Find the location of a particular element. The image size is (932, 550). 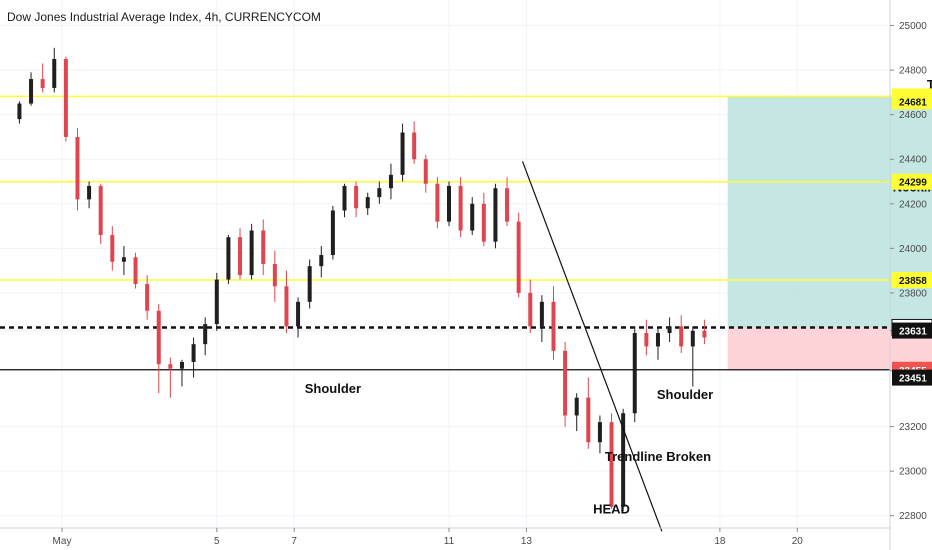

long-position-tool is located at coordinates (829, 233).